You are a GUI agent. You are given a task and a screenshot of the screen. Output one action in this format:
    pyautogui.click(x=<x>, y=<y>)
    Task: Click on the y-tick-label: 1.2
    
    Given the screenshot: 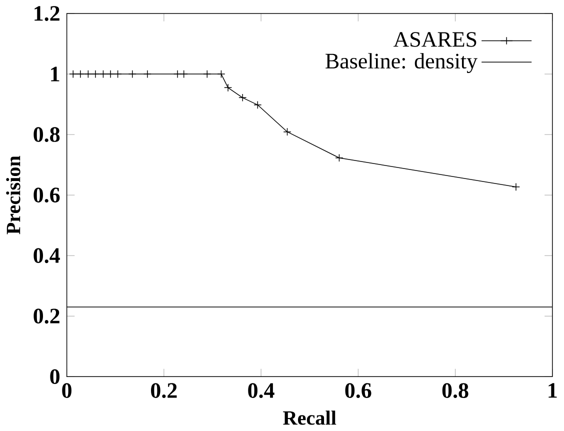 What is the action you would take?
    pyautogui.click(x=47, y=14)
    